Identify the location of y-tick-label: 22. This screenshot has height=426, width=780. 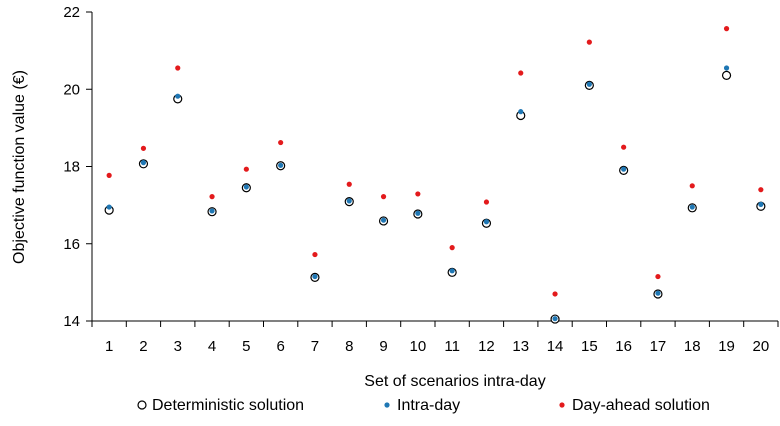
(71, 12).